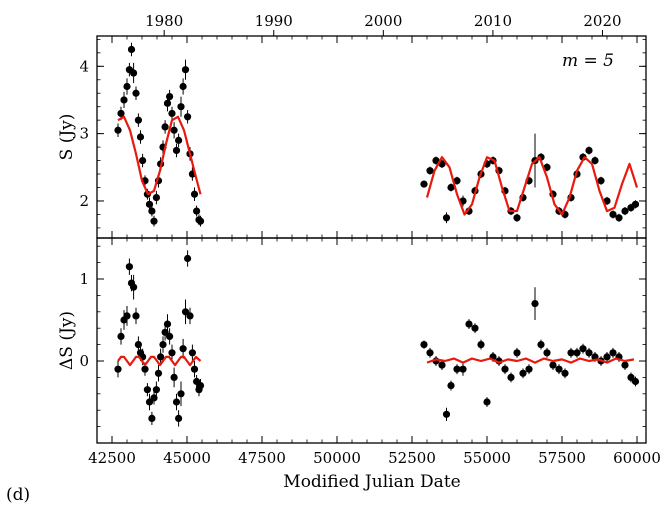  What do you see at coordinates (84, 361) in the screenshot?
I see `y-tick-label: 0` at bounding box center [84, 361].